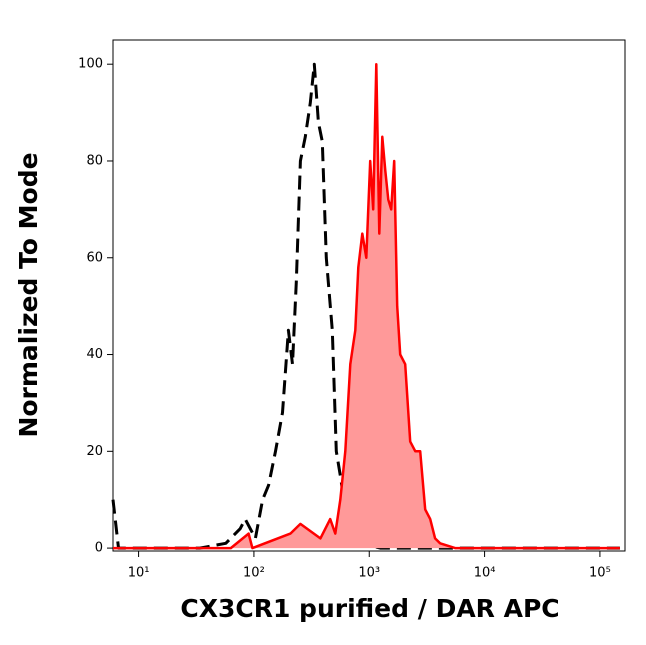  What do you see at coordinates (28, 294) in the screenshot?
I see `y-axis-title: Normalized To Mode` at bounding box center [28, 294].